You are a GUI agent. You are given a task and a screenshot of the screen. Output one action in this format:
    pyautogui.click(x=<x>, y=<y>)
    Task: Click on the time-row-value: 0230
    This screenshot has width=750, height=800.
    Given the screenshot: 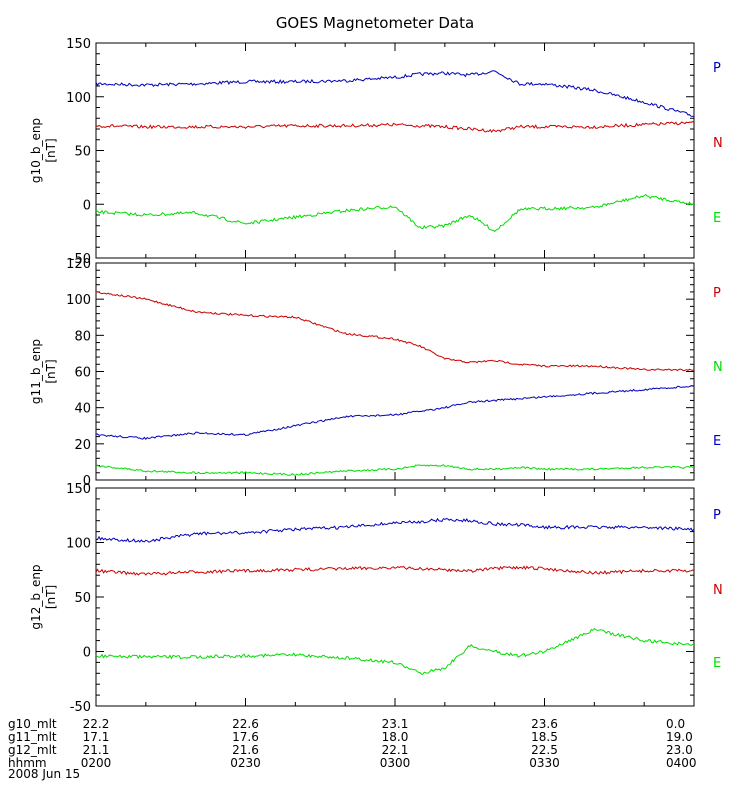 What is the action you would take?
    pyautogui.click(x=245, y=763)
    